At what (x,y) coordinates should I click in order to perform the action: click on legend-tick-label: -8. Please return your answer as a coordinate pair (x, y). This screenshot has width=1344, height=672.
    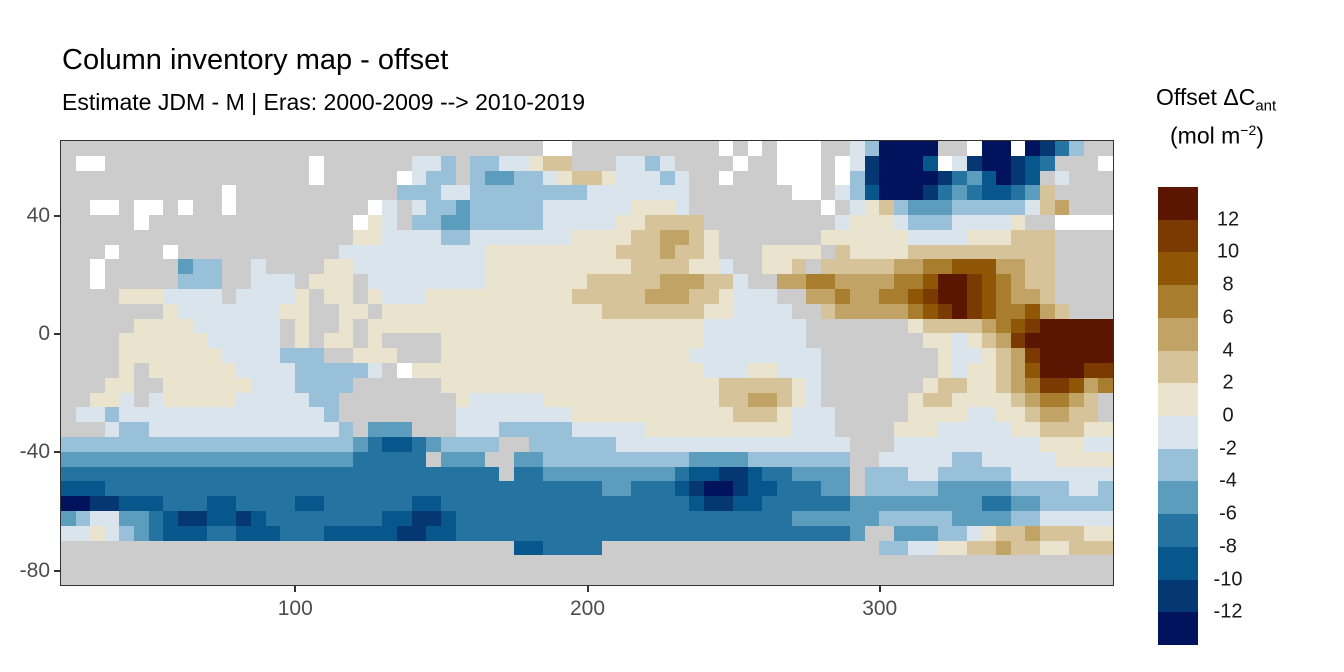
    Looking at the image, I should click on (1228, 546).